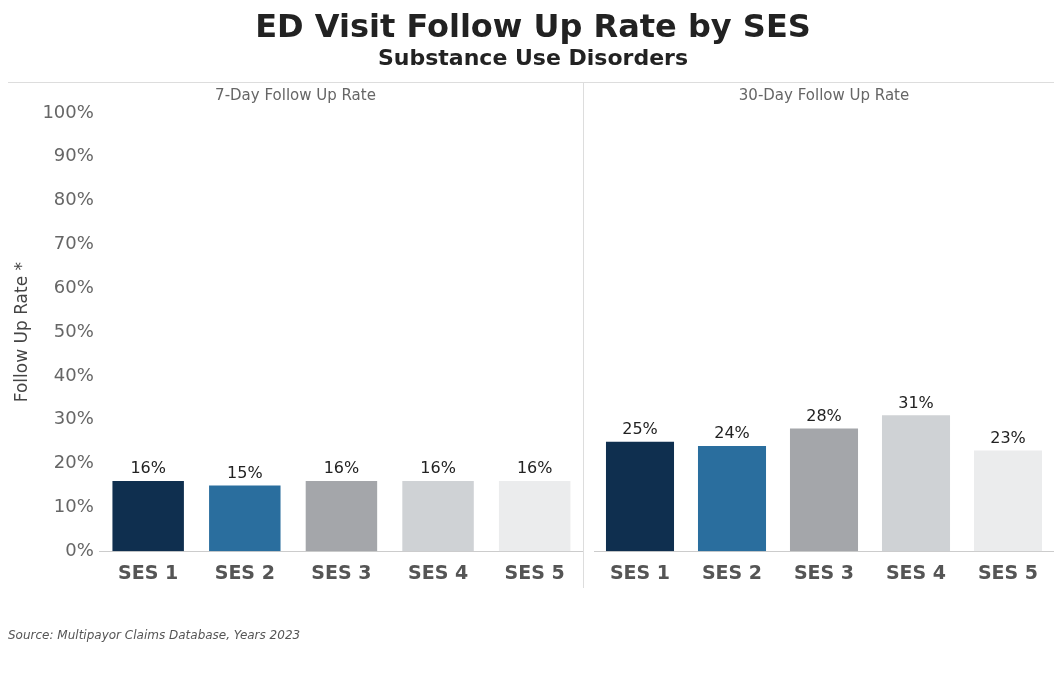  What do you see at coordinates (155, 635) in the screenshot?
I see `source-note: Source: Multipayor Claims Database, Years 2023` at bounding box center [155, 635].